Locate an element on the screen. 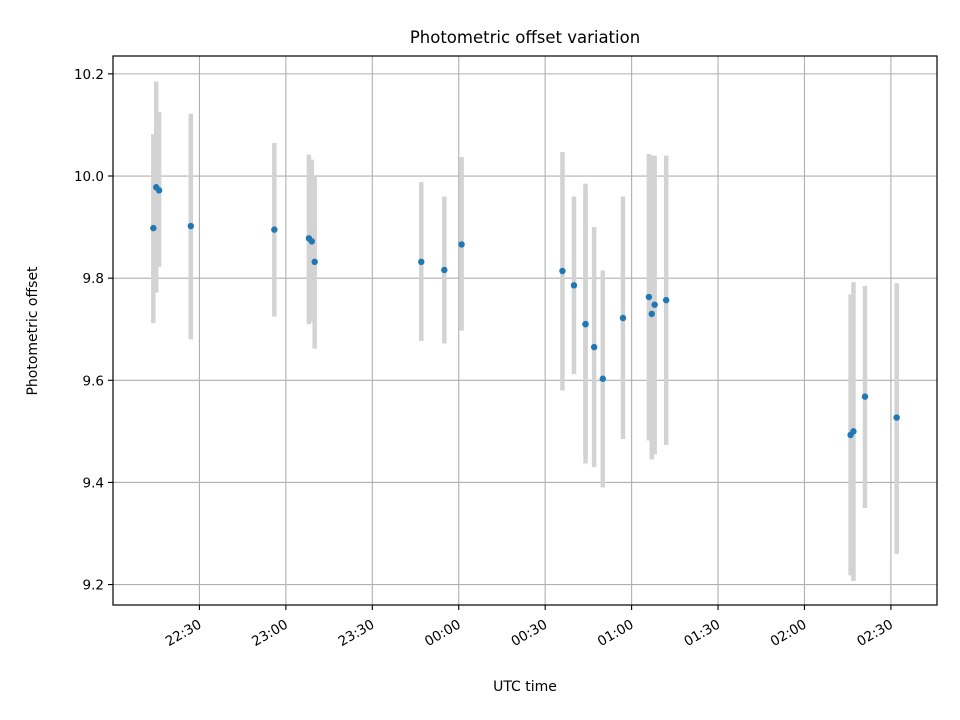  y-axis-ticks: 9.2 9.4 9.6 9.8 10.0 10.2 is located at coordinates (93, 330).